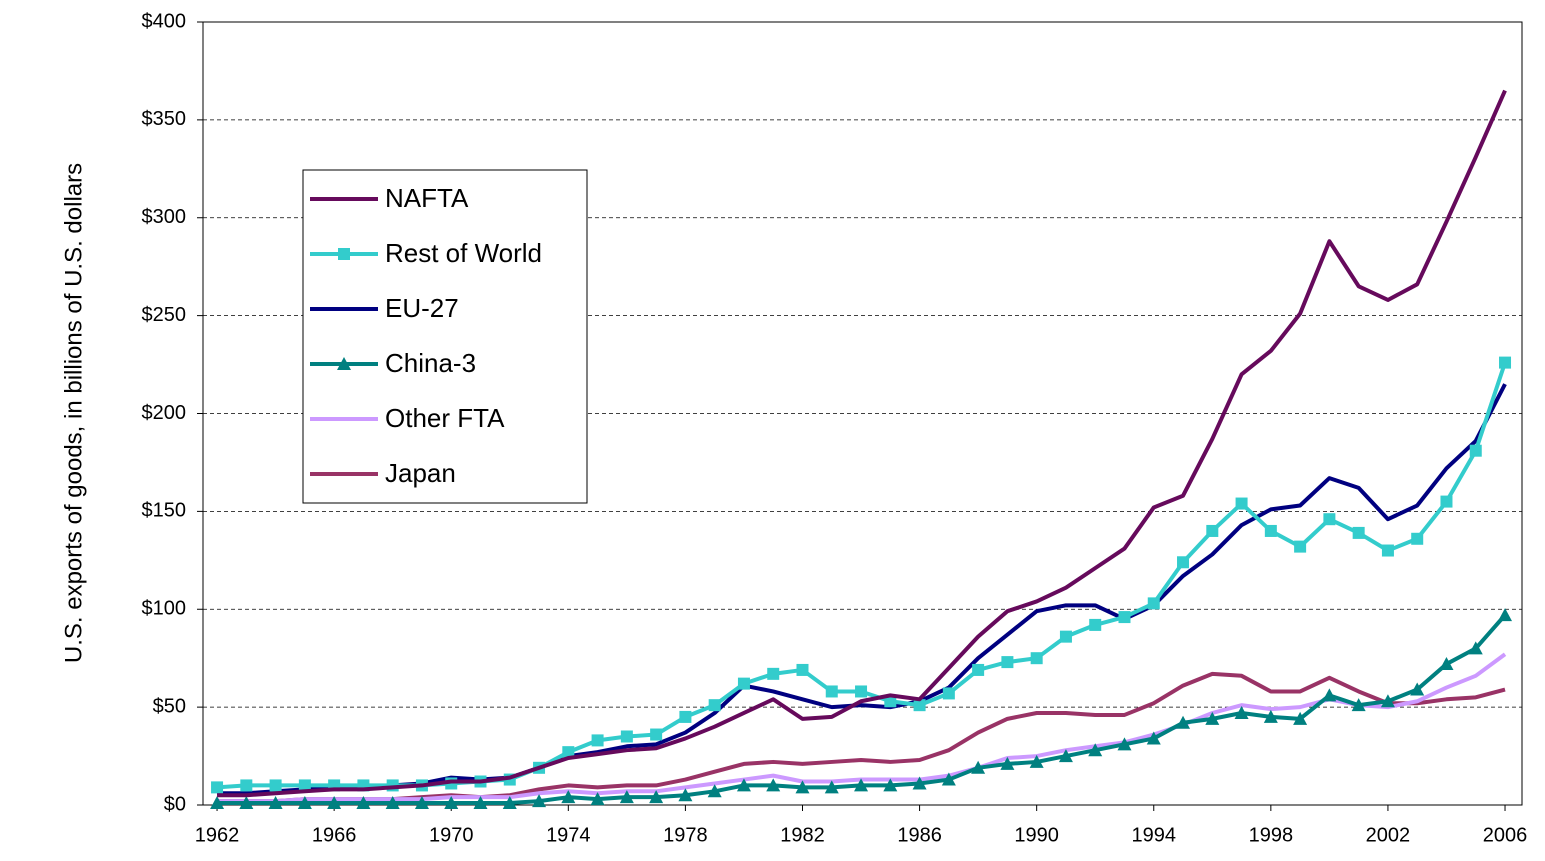 The width and height of the screenshot is (1545, 861). Describe the element at coordinates (802, 835) in the screenshot. I see `x-tick-label: 1982` at that location.